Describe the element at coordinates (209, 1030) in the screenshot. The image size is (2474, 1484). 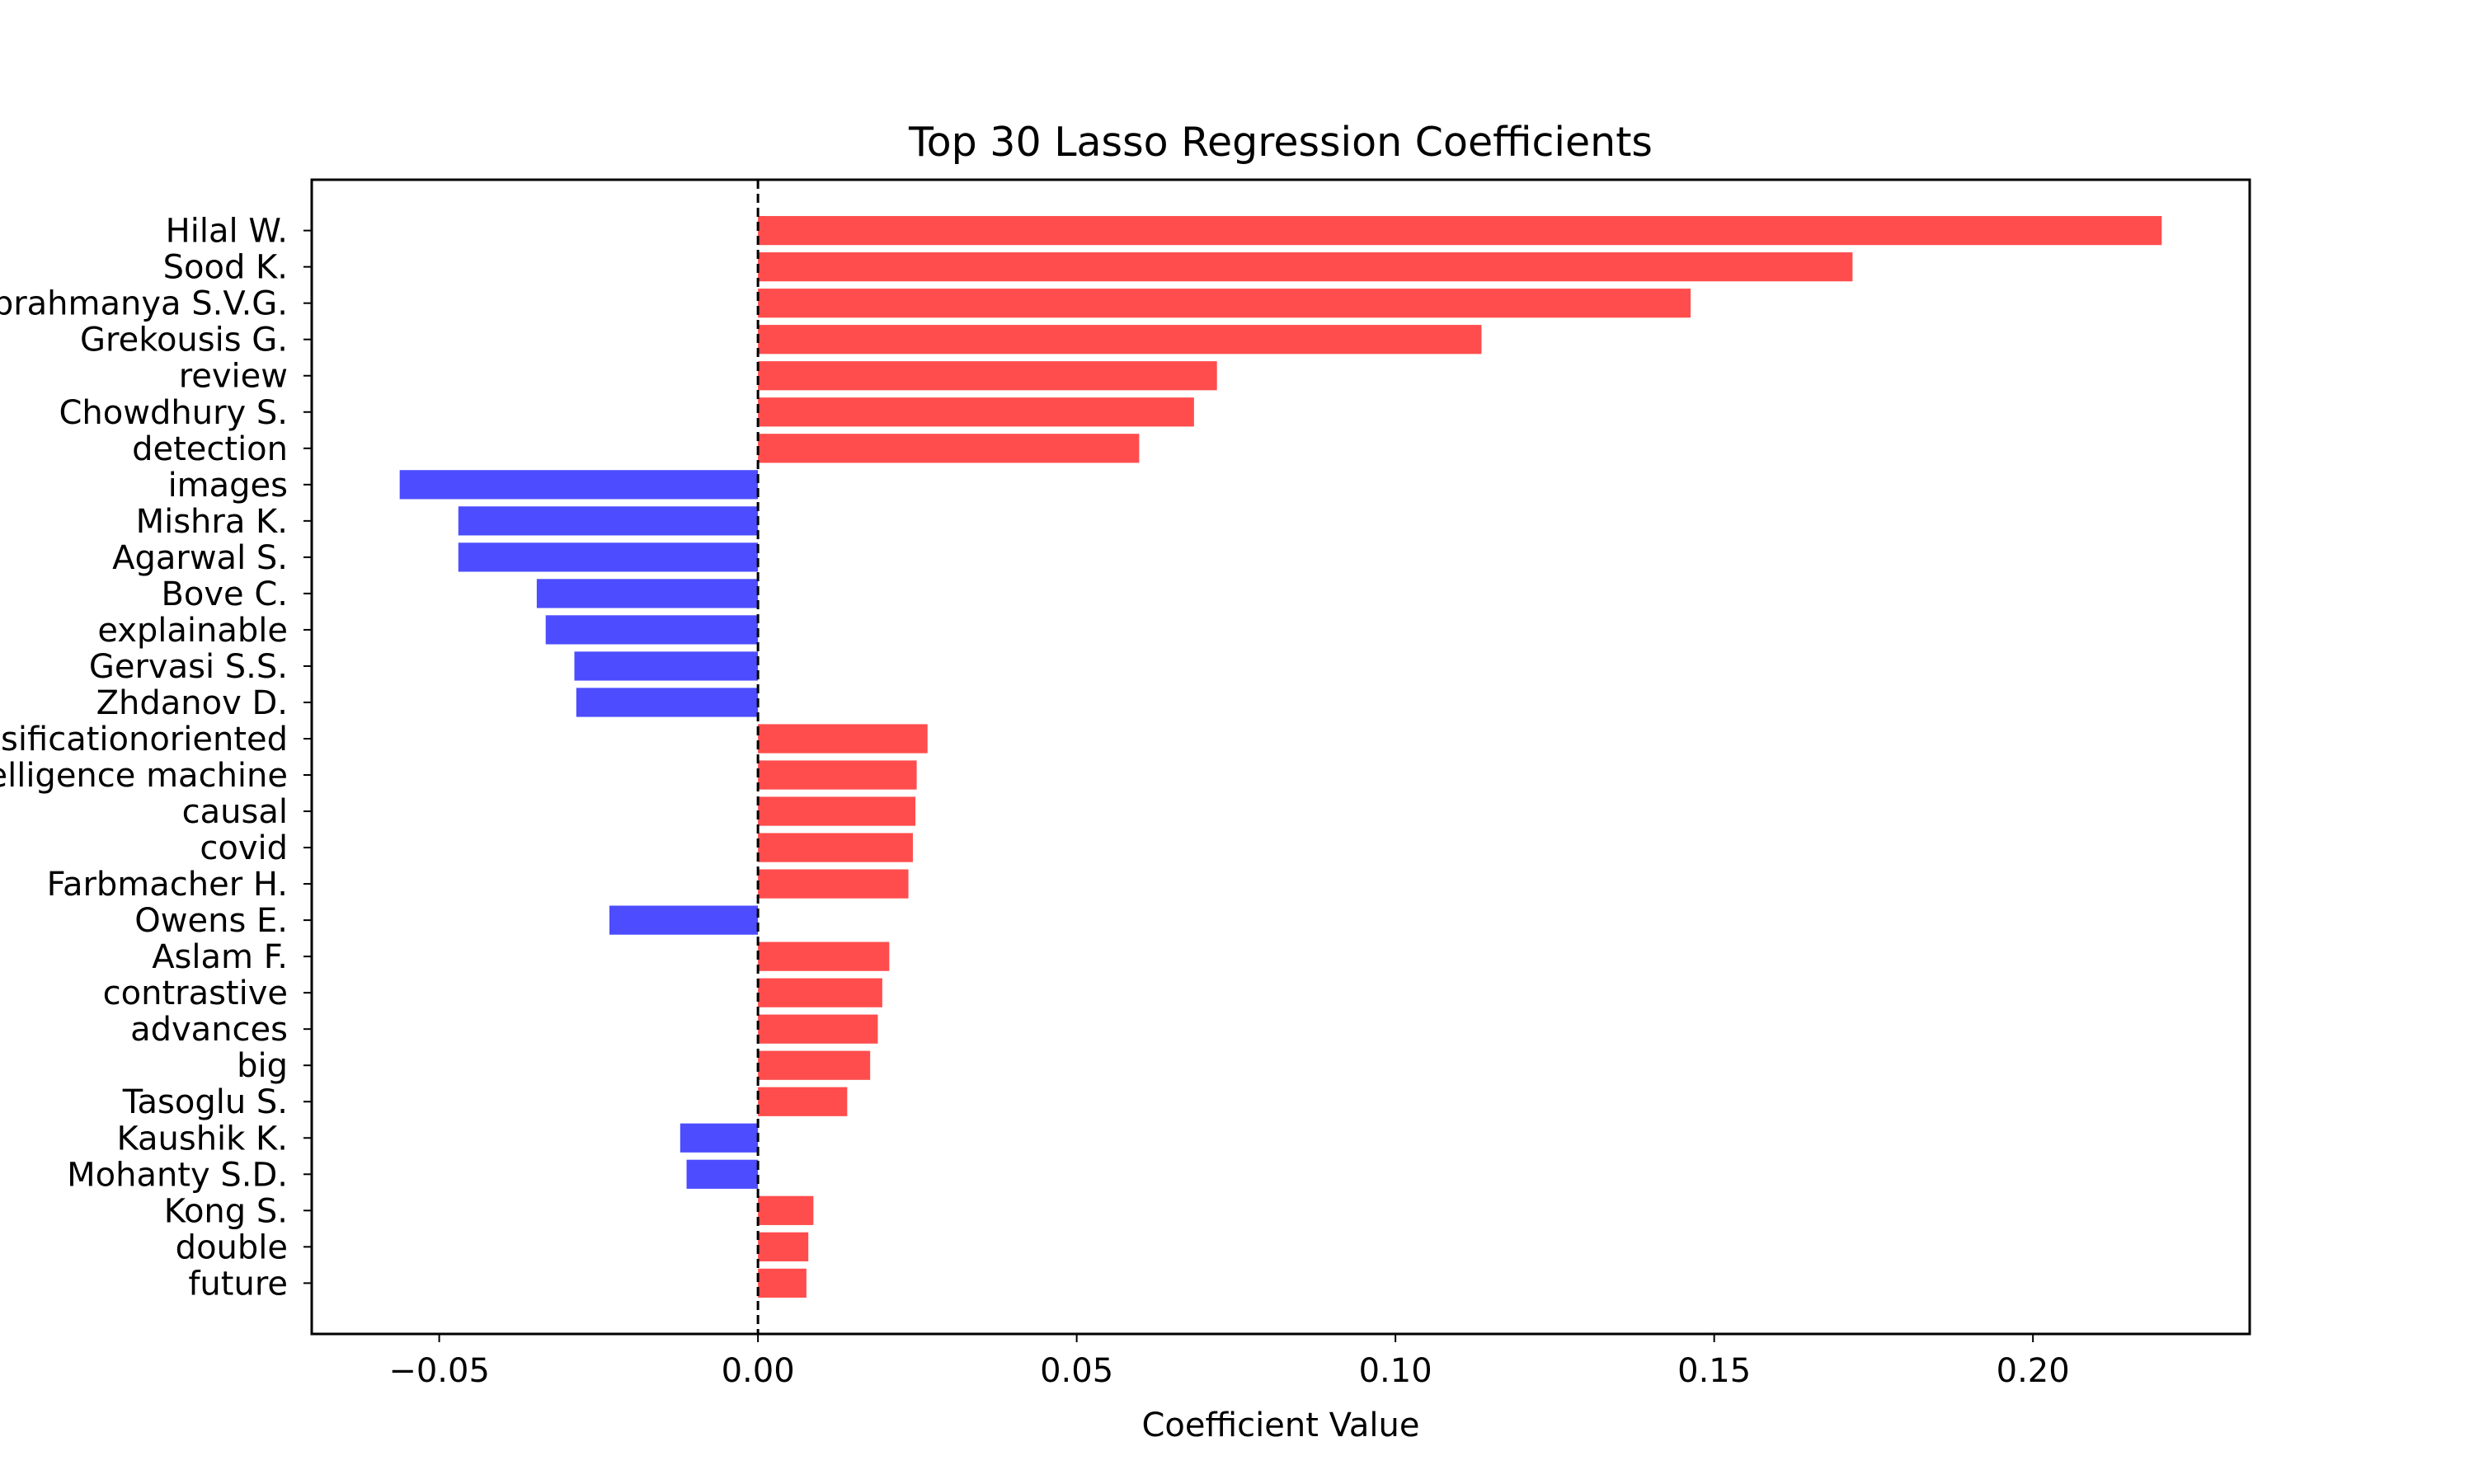
I see `y-tick-label: advances` at that location.